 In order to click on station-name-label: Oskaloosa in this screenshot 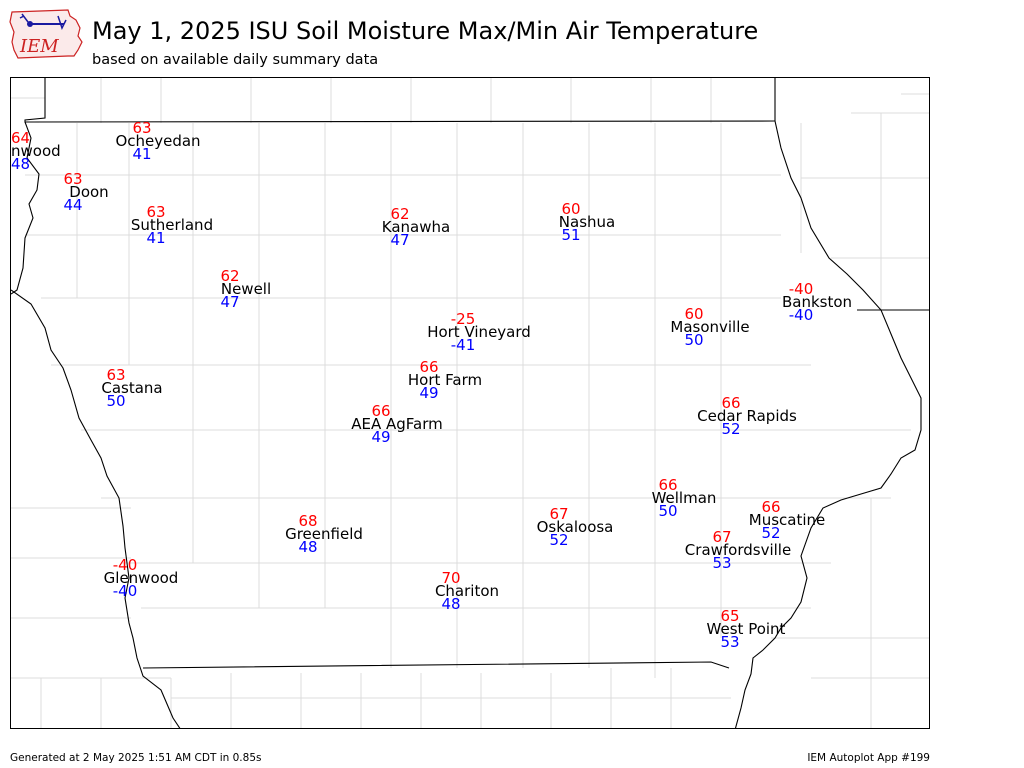, I will do `click(575, 527)`.